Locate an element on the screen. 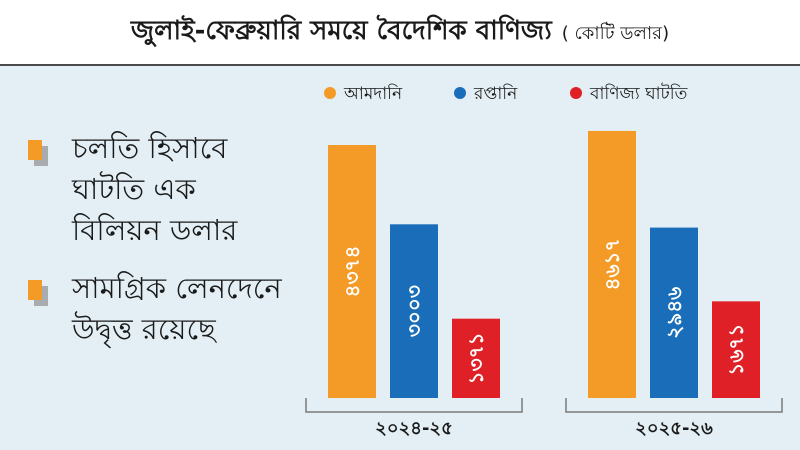  data-label: ১৩৭১ is located at coordinates (476, 358).